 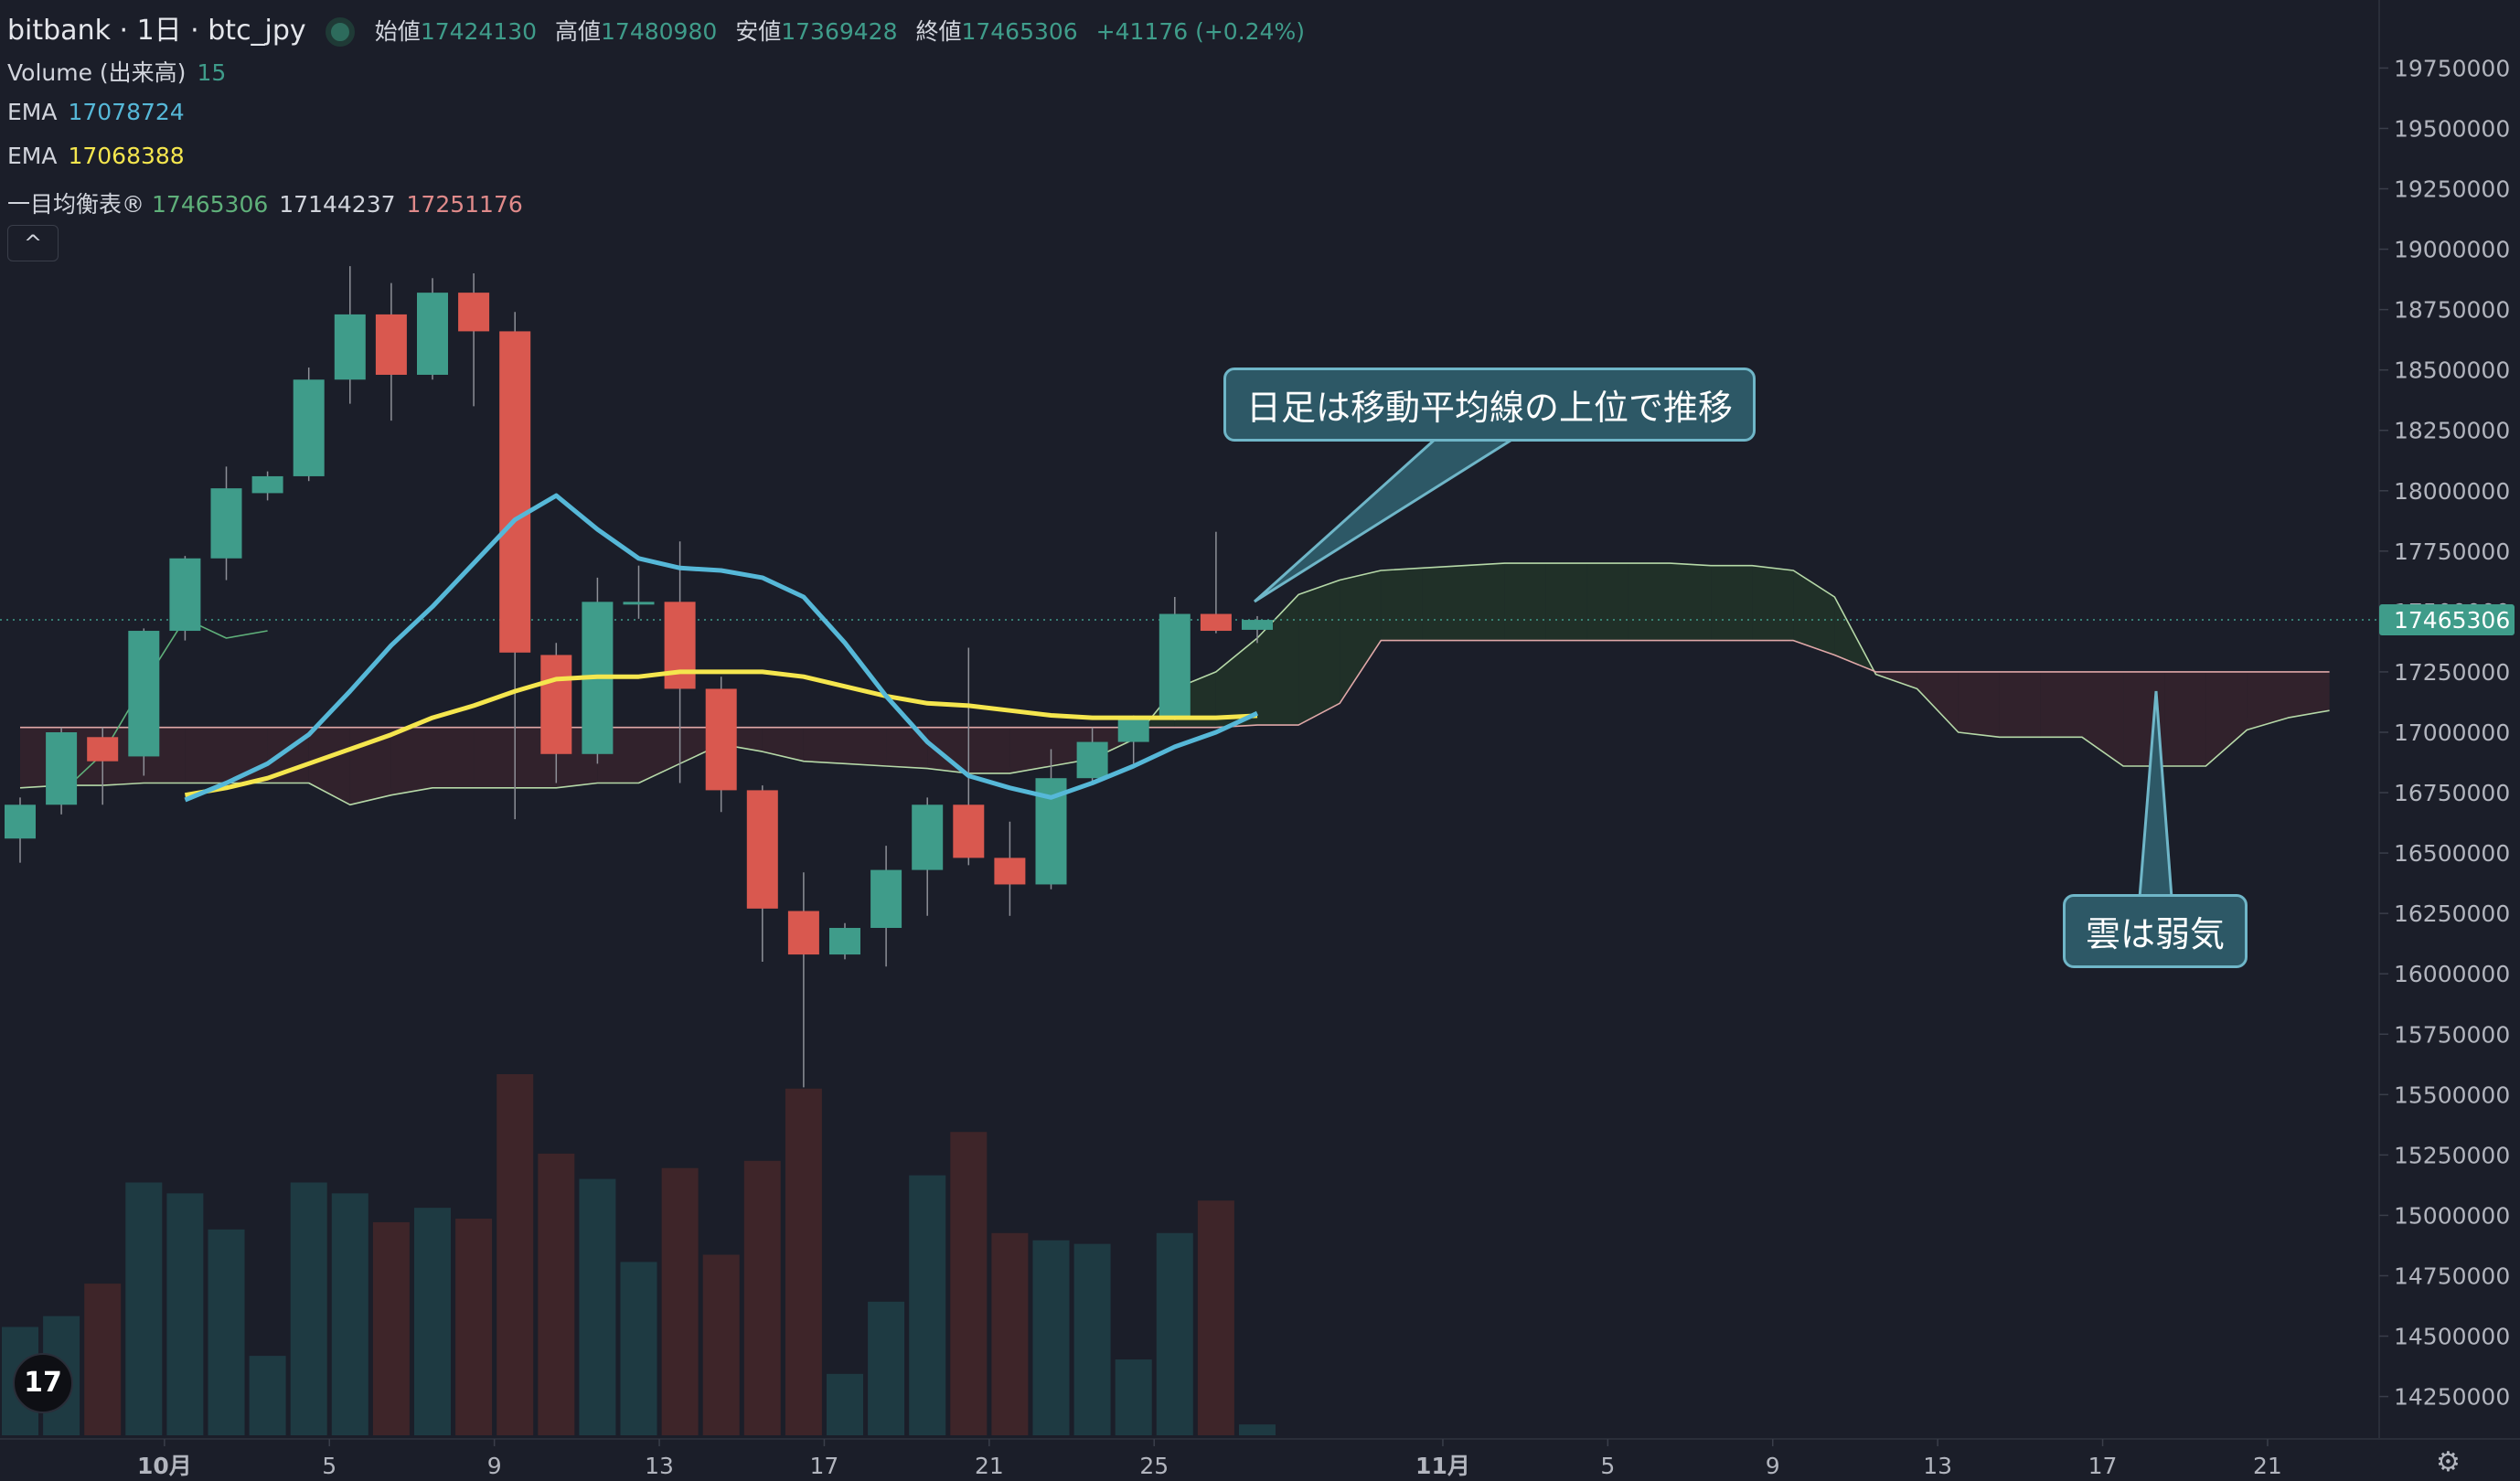 I want to click on open-value: 17424130, so click(x=479, y=32).